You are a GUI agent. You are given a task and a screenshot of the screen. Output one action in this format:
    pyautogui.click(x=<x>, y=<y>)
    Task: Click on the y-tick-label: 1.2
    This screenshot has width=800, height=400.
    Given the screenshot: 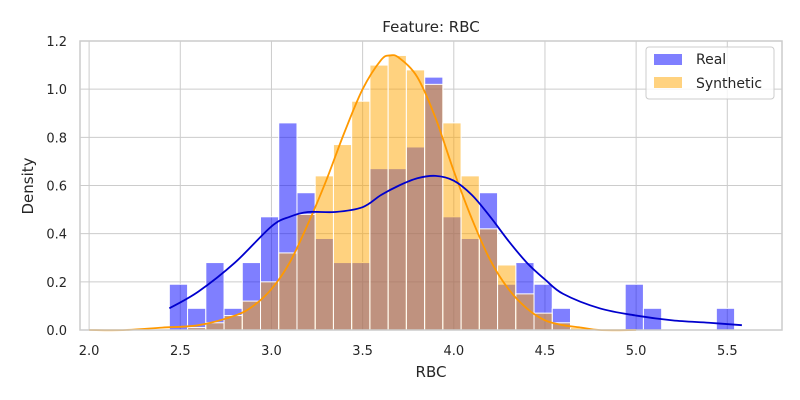 What is the action you would take?
    pyautogui.click(x=56, y=42)
    